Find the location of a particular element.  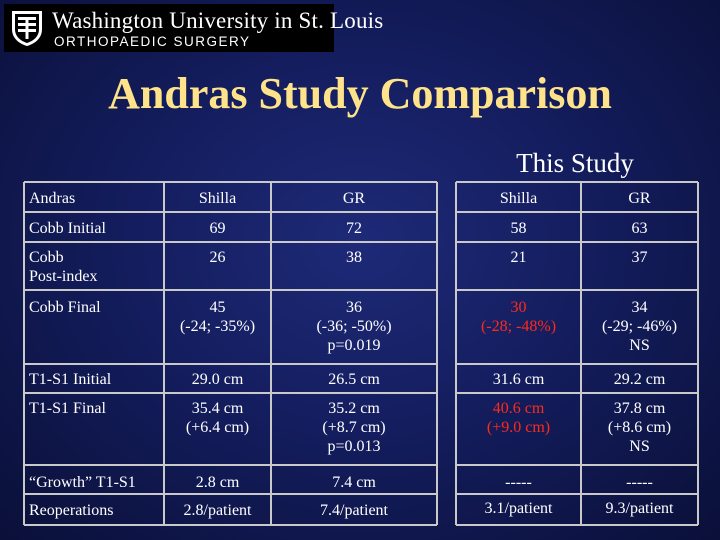

andras-gr-value: 26.5 cm is located at coordinates (354, 379).